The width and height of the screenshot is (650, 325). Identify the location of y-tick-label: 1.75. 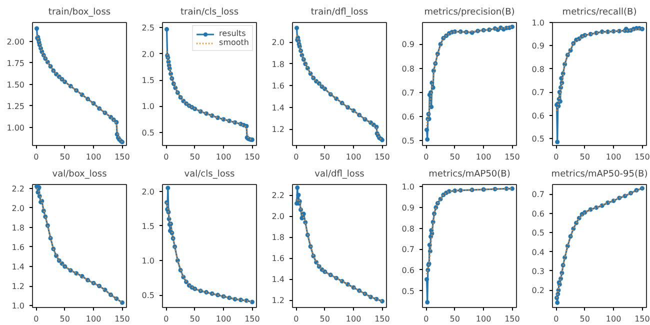
(15, 63).